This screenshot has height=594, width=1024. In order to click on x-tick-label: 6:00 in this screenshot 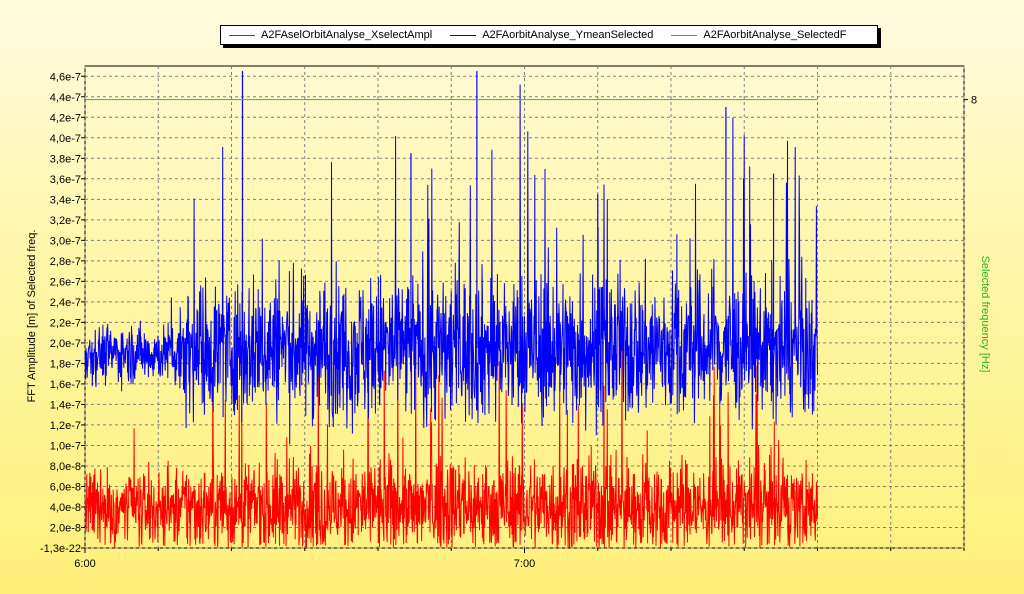, I will do `click(84, 564)`.